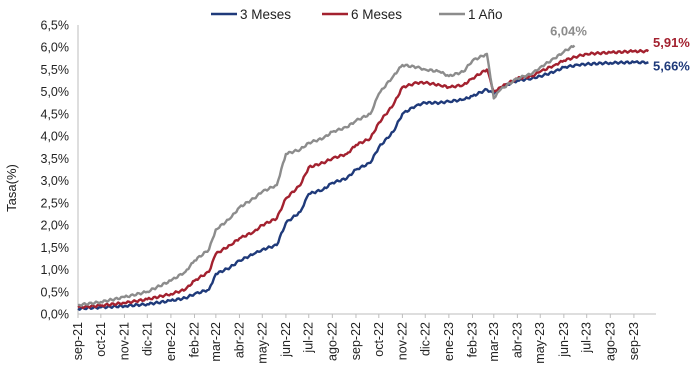  Describe the element at coordinates (262, 343) in the screenshot. I see `x-tick-label: may-22` at that location.